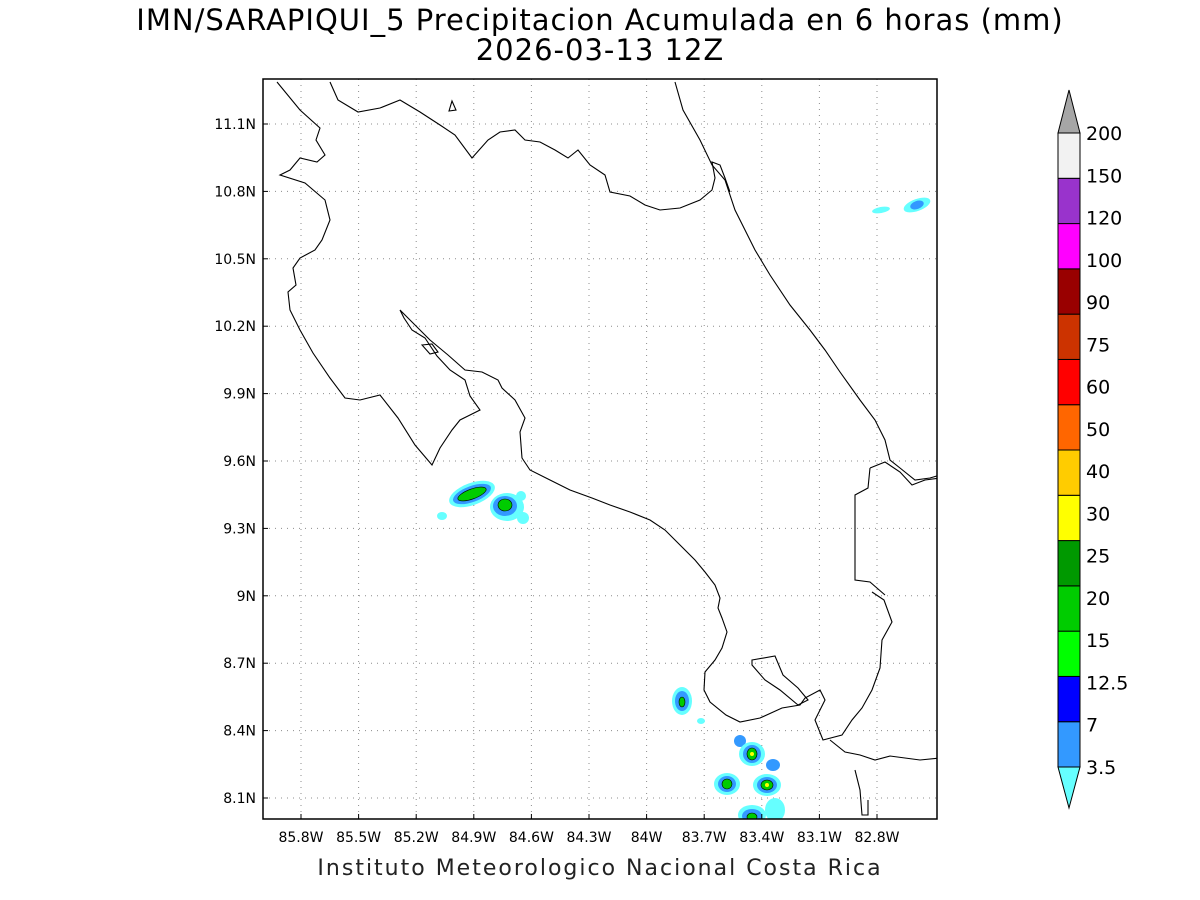 This screenshot has height=900, width=1200. Describe the element at coordinates (761, 838) in the screenshot. I see `lon-tick-label: 83.4W` at that location.